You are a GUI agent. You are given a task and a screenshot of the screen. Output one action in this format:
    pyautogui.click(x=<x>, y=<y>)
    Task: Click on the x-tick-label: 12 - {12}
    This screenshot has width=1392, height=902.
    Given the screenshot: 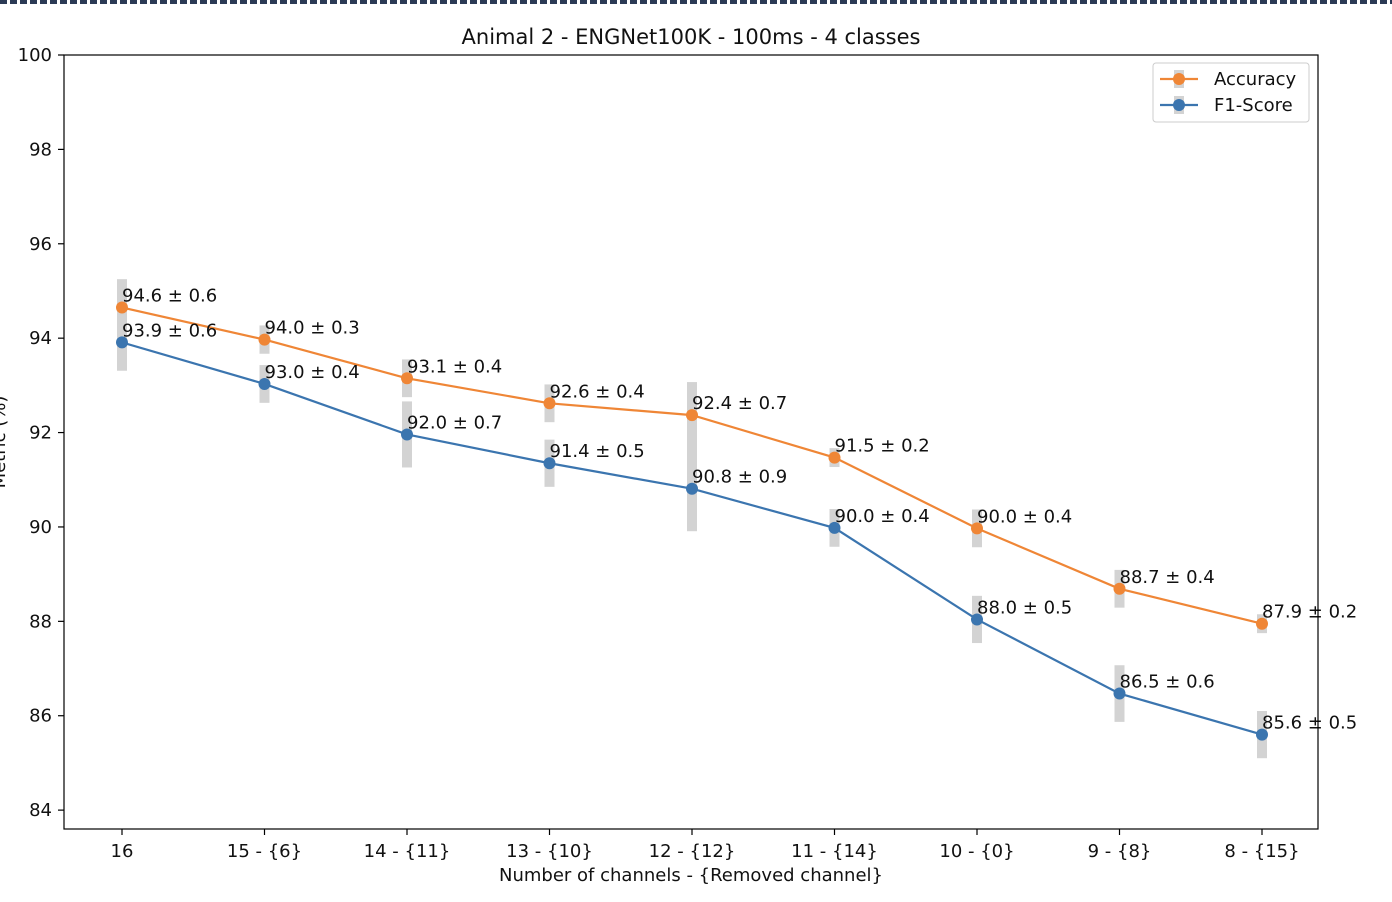 What is the action you would take?
    pyautogui.click(x=692, y=851)
    